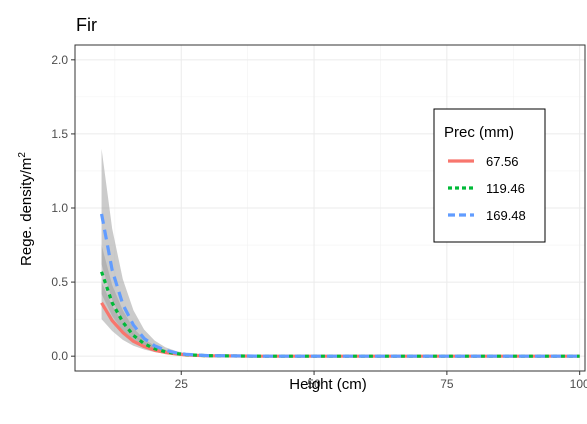  Describe the element at coordinates (59, 134) in the screenshot. I see `y-tick-label: 1.5` at that location.